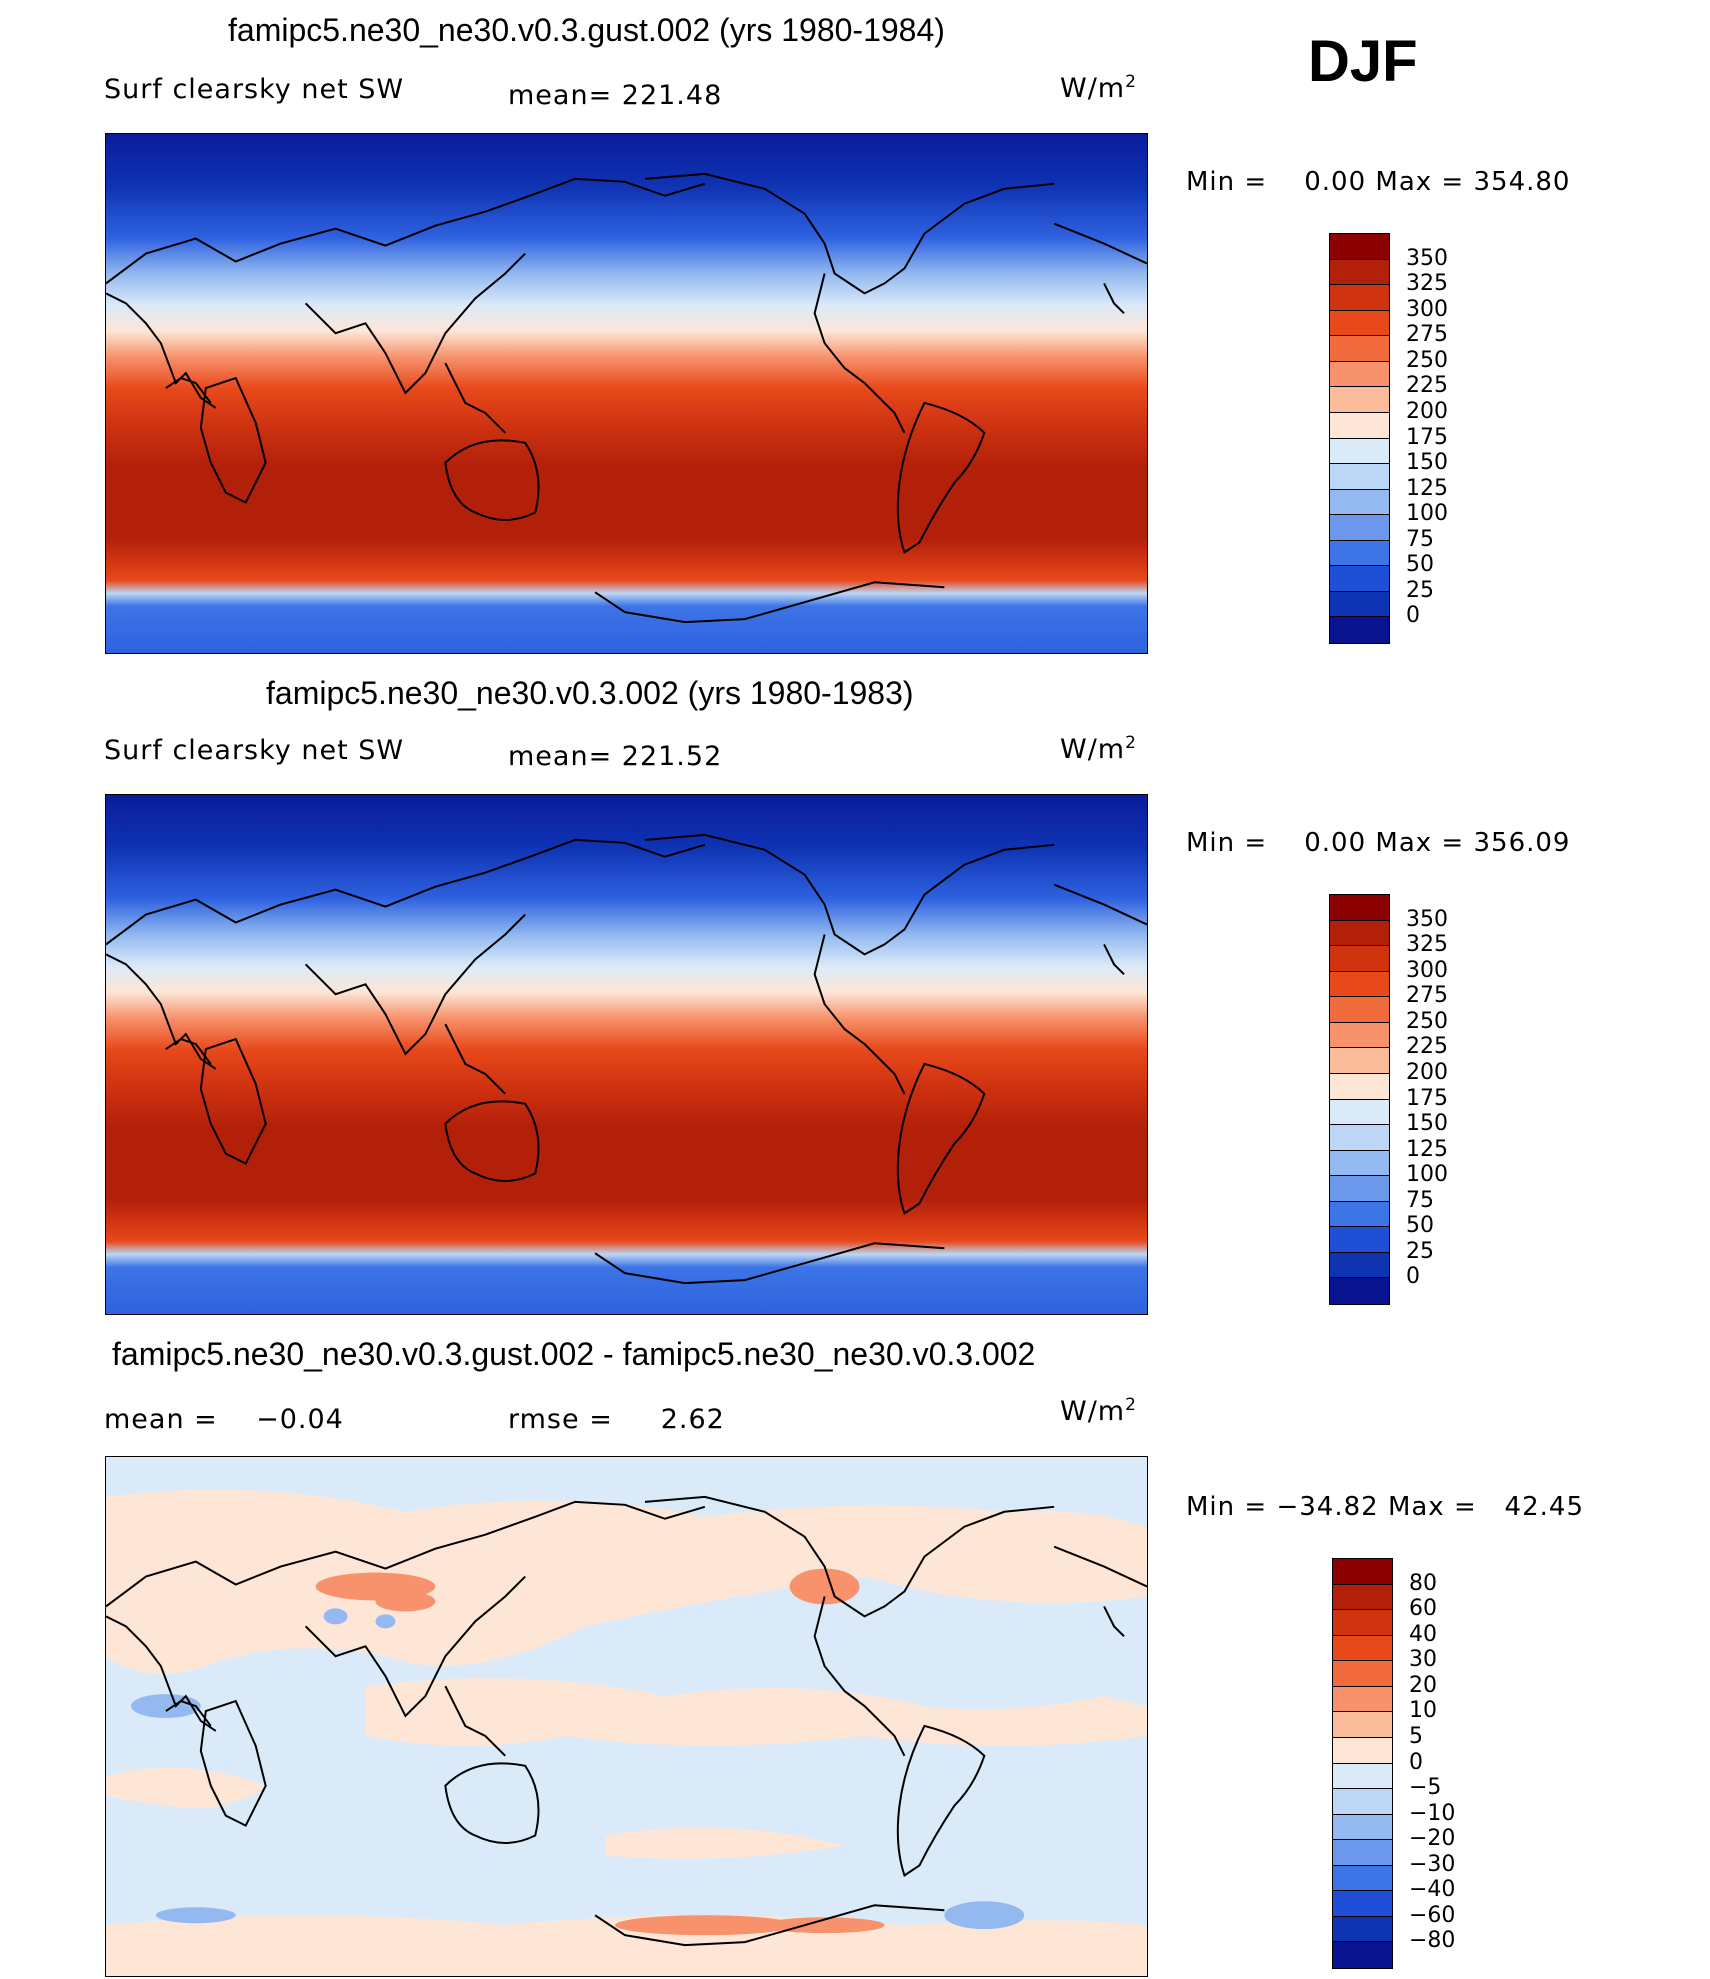 The image size is (1710, 1979). What do you see at coordinates (1427, 1047) in the screenshot?
I see `panel2-colorbar-tick-label: 225` at bounding box center [1427, 1047].